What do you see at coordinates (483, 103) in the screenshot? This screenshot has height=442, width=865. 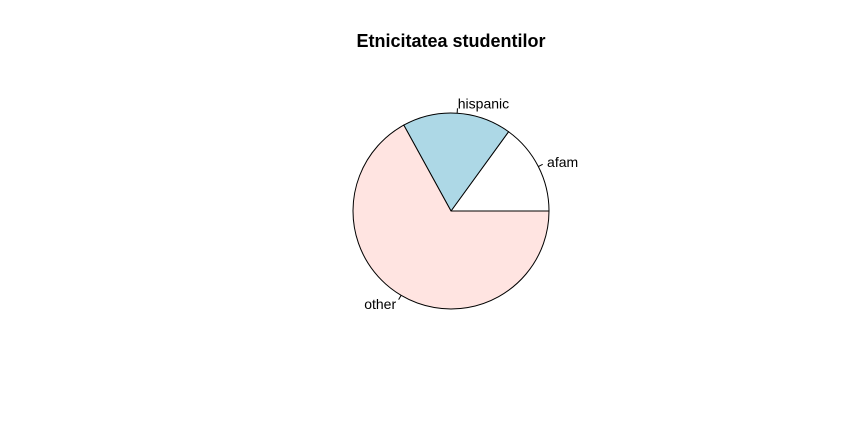 I see `slice-label-hispanic: hispanic` at bounding box center [483, 103].